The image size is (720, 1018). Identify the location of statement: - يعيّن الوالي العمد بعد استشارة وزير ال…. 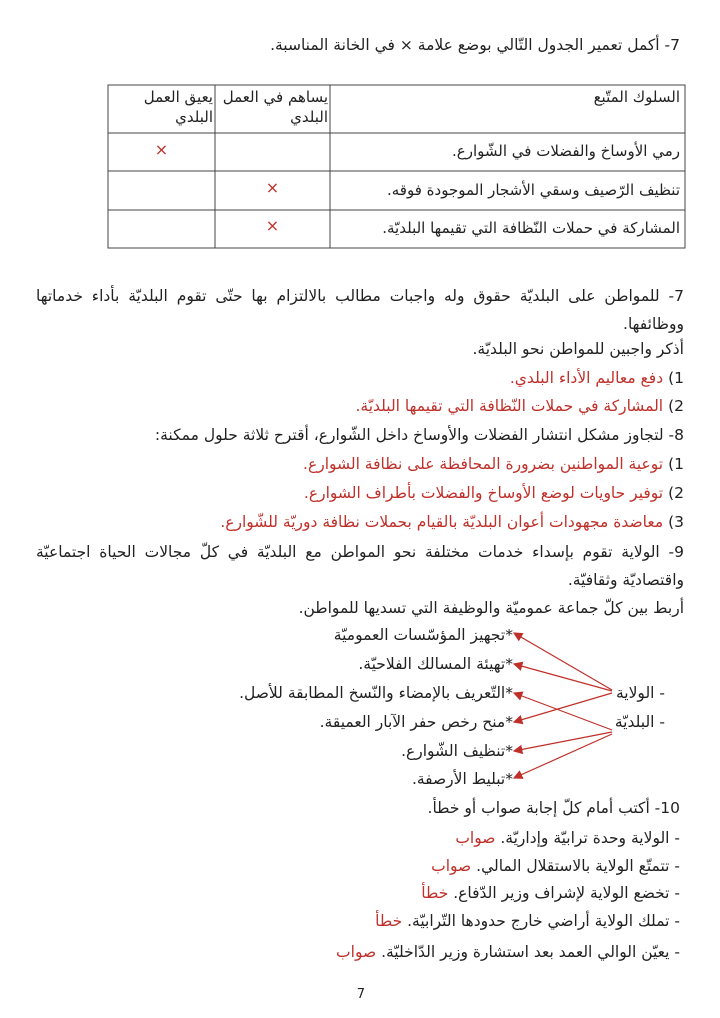
(530, 952).